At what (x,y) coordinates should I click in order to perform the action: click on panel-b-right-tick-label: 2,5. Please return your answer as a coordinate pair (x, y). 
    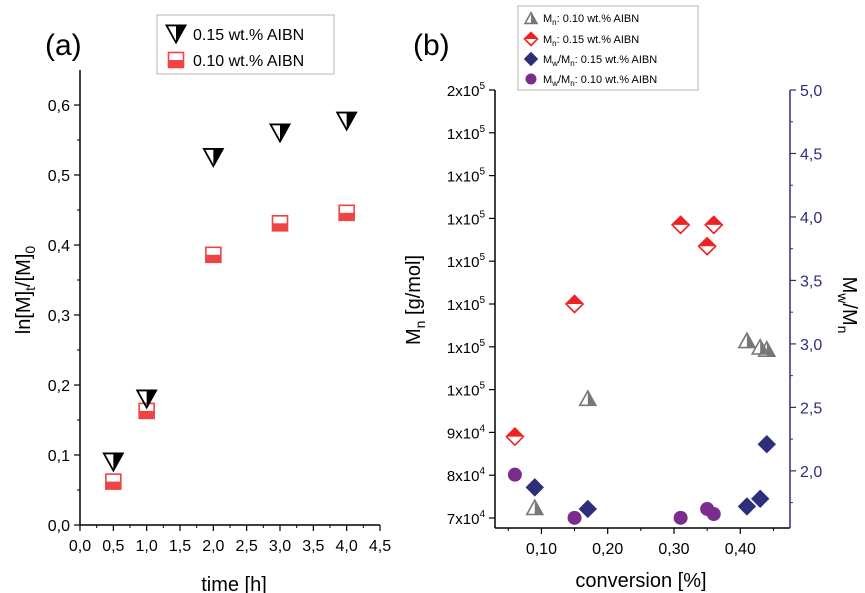
    Looking at the image, I should click on (811, 408).